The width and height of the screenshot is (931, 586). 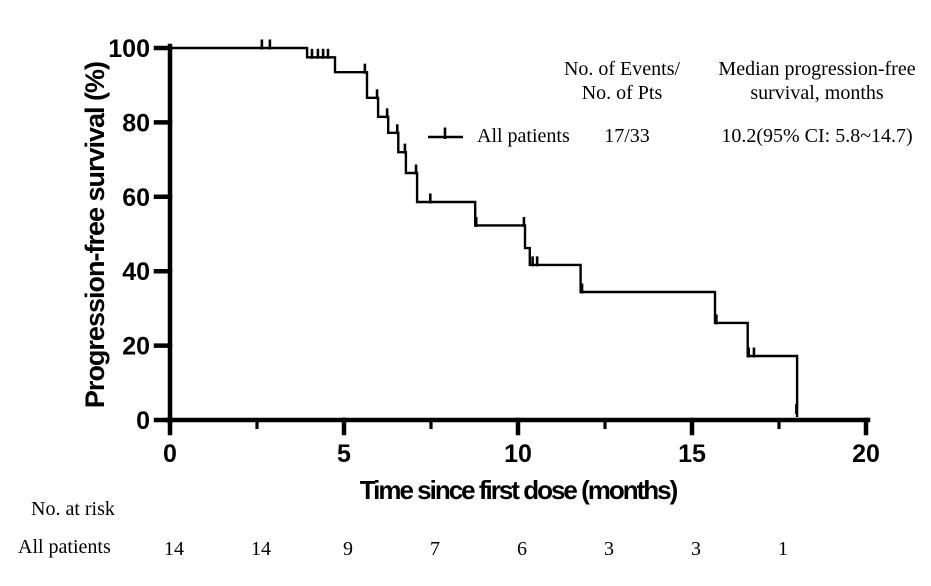 I want to click on legend-events-value: 17/33, so click(x=627, y=136).